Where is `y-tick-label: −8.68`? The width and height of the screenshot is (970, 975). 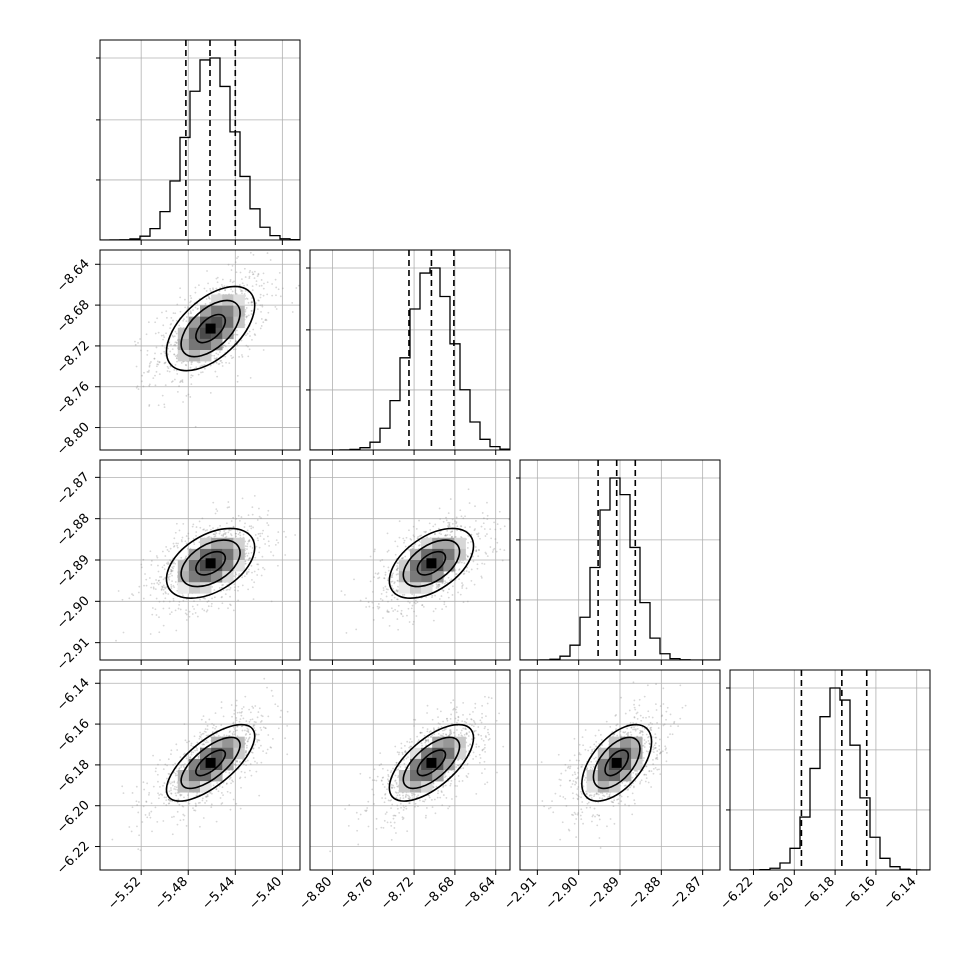 y-tick-label: −8.68 is located at coordinates (73, 316).